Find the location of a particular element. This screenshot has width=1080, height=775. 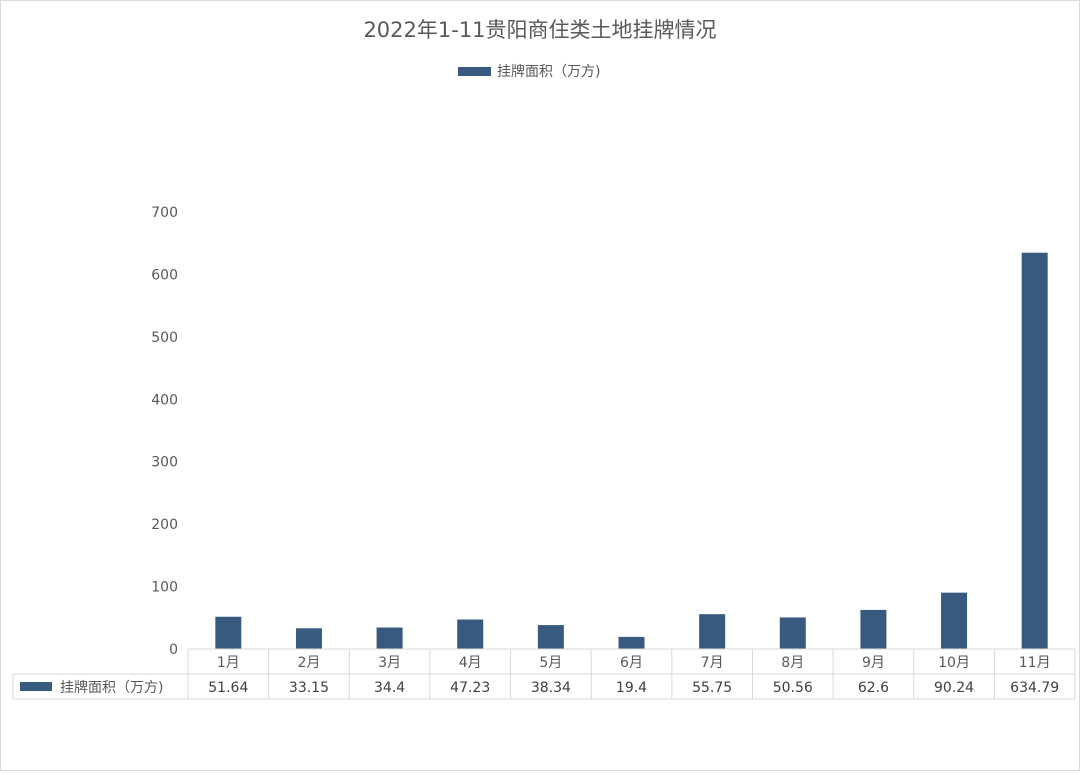

data-label: 19.4 is located at coordinates (631, 688).